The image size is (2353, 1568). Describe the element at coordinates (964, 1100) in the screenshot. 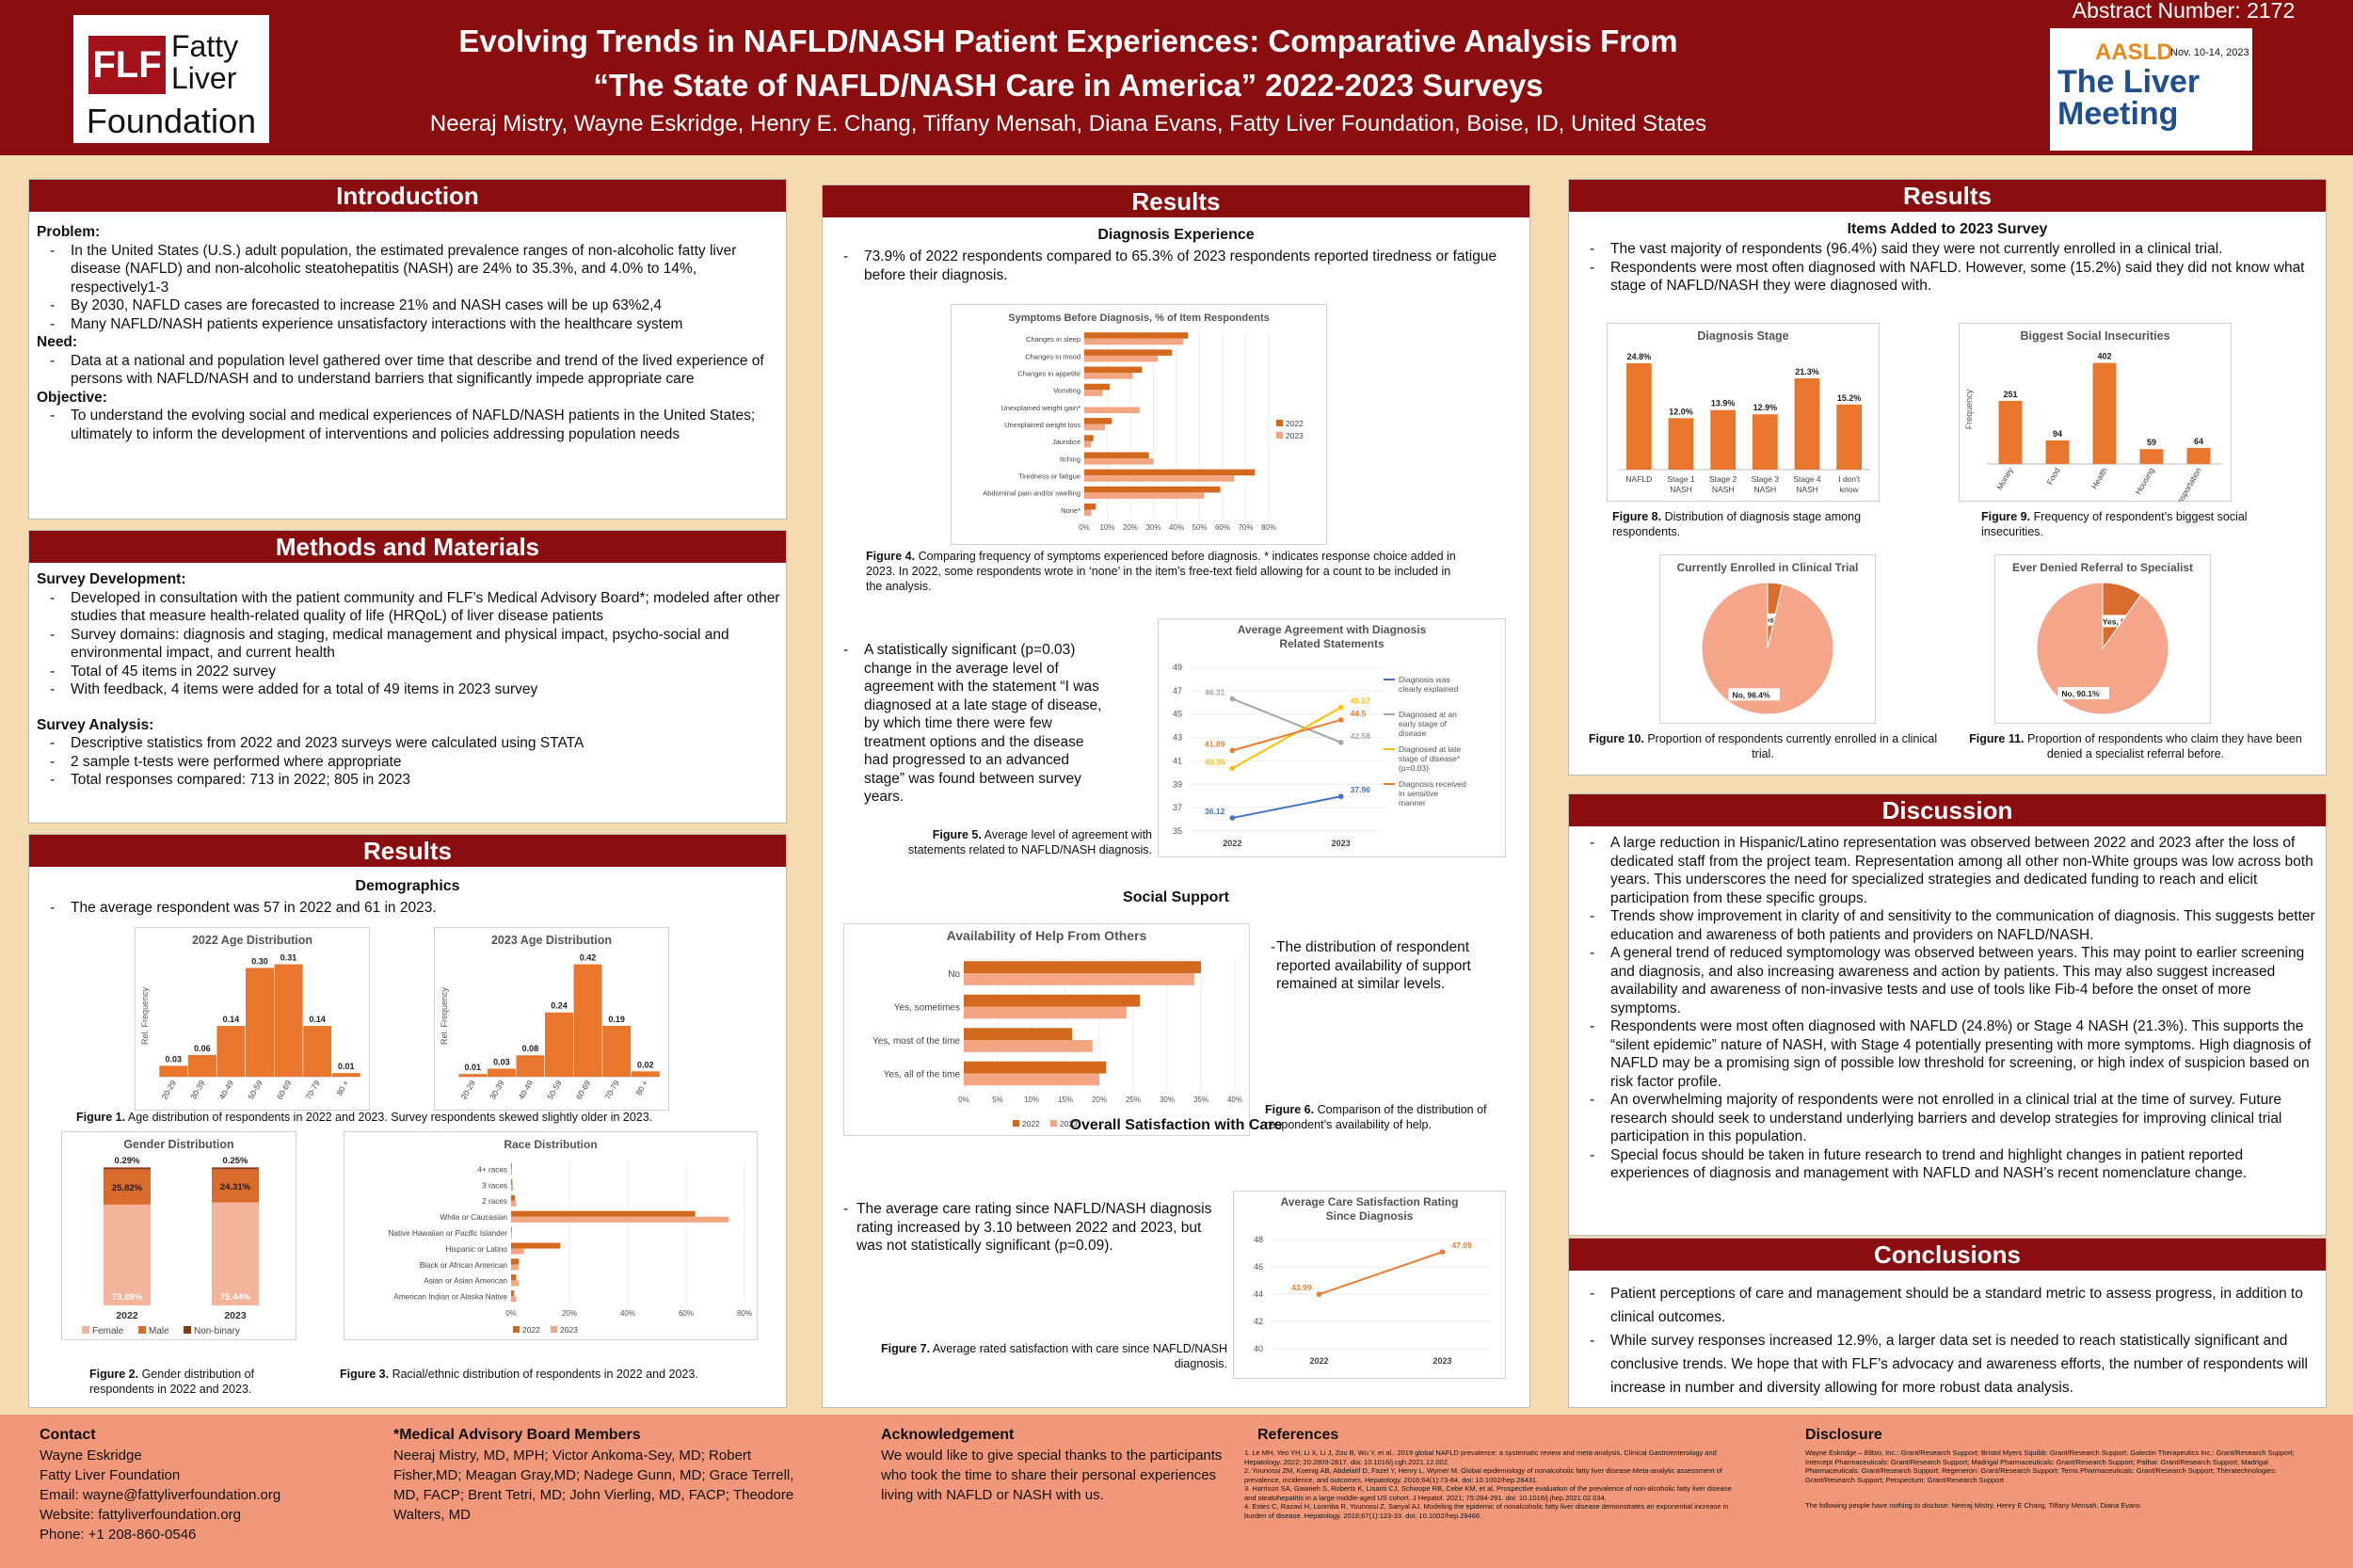

I see `tick-label: 0%` at that location.